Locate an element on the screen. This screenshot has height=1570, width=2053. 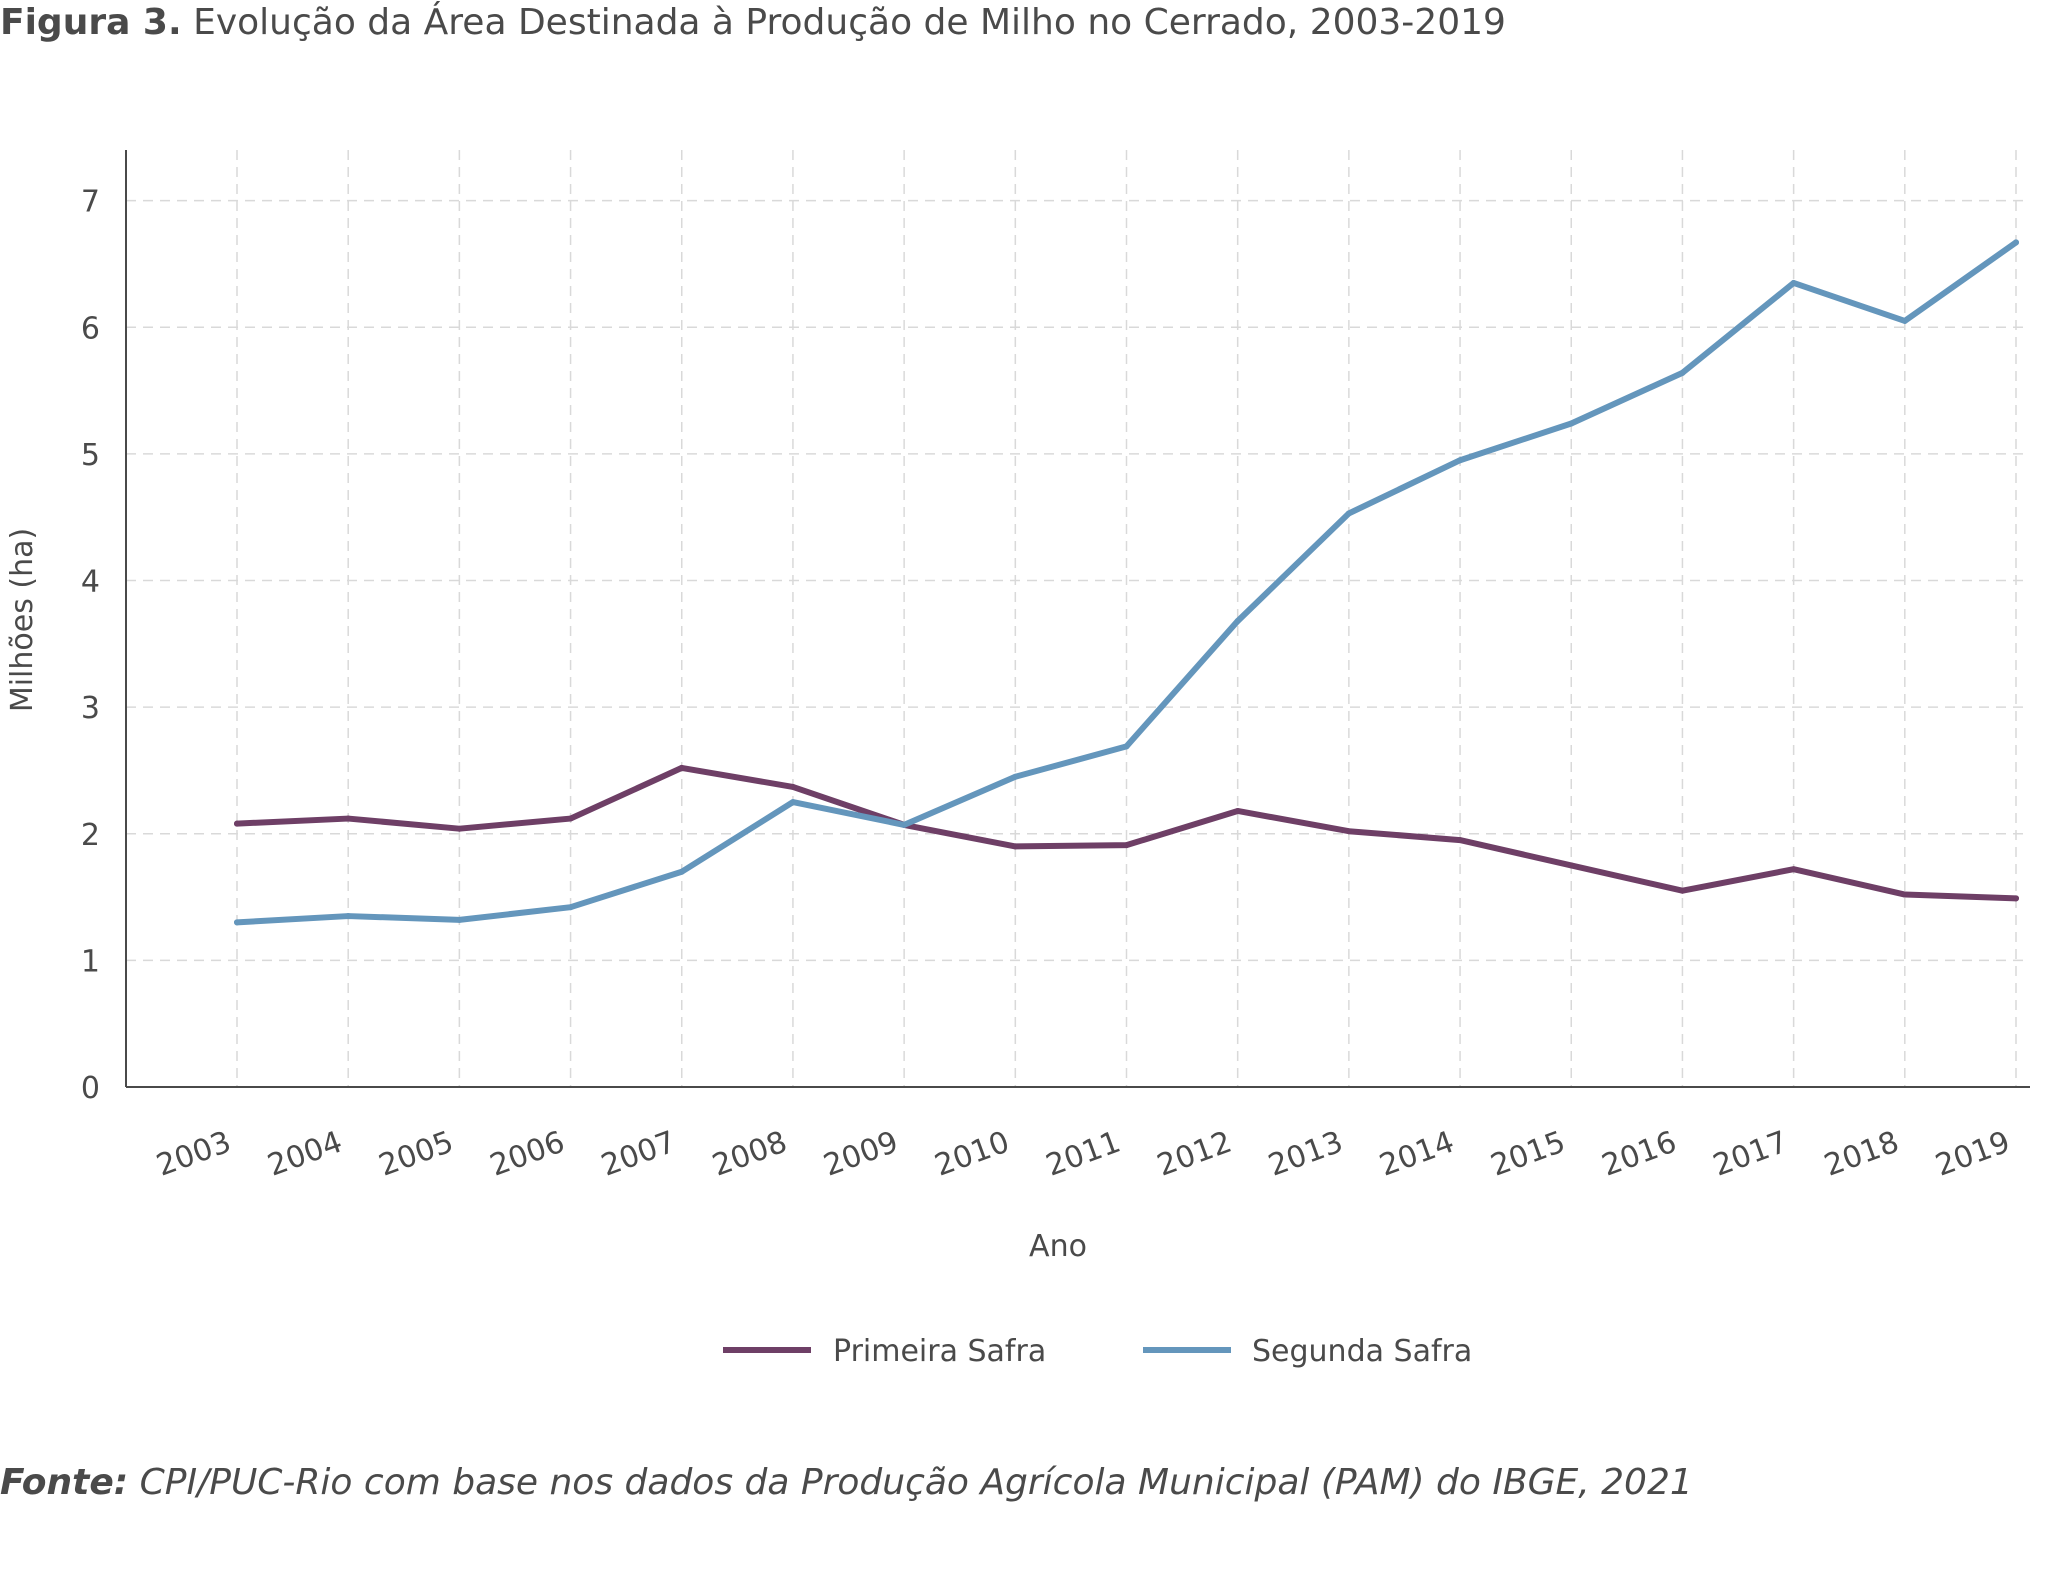
x-tick-label: 2007 is located at coordinates (639, 1154).